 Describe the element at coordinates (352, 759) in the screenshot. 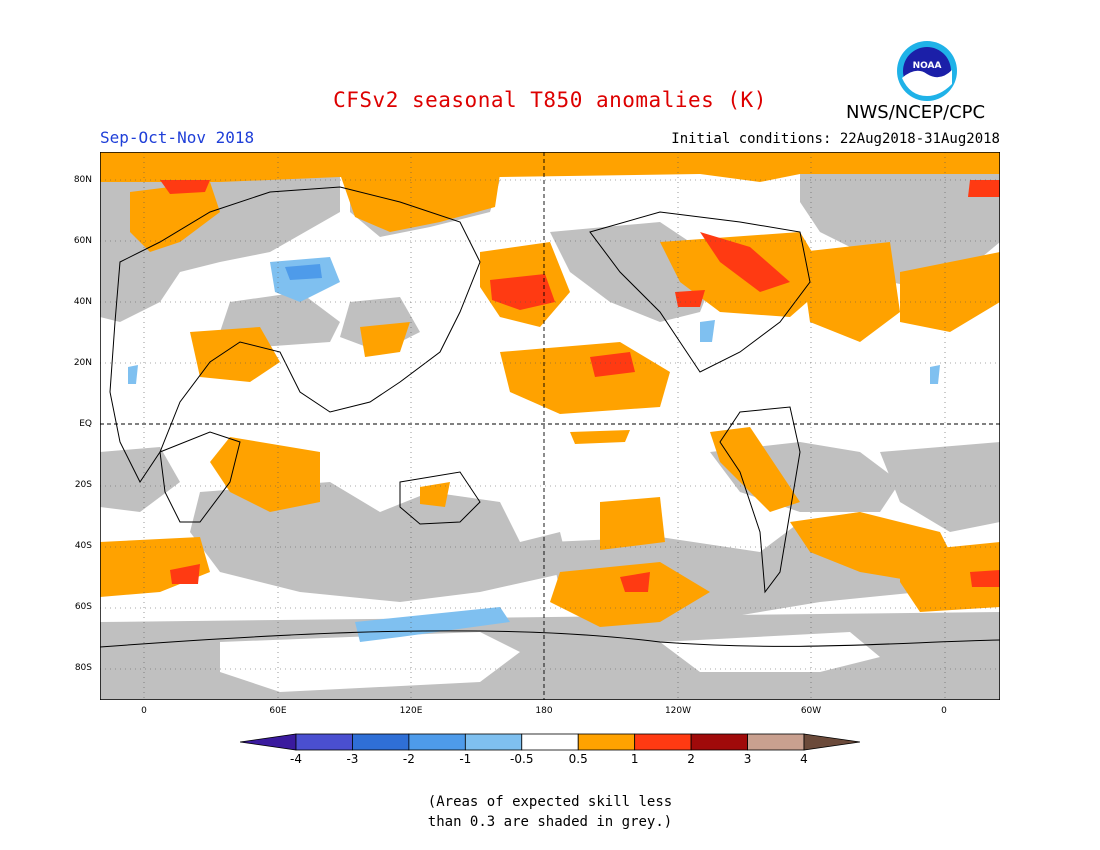

I see `colorbar-label: -3` at that location.